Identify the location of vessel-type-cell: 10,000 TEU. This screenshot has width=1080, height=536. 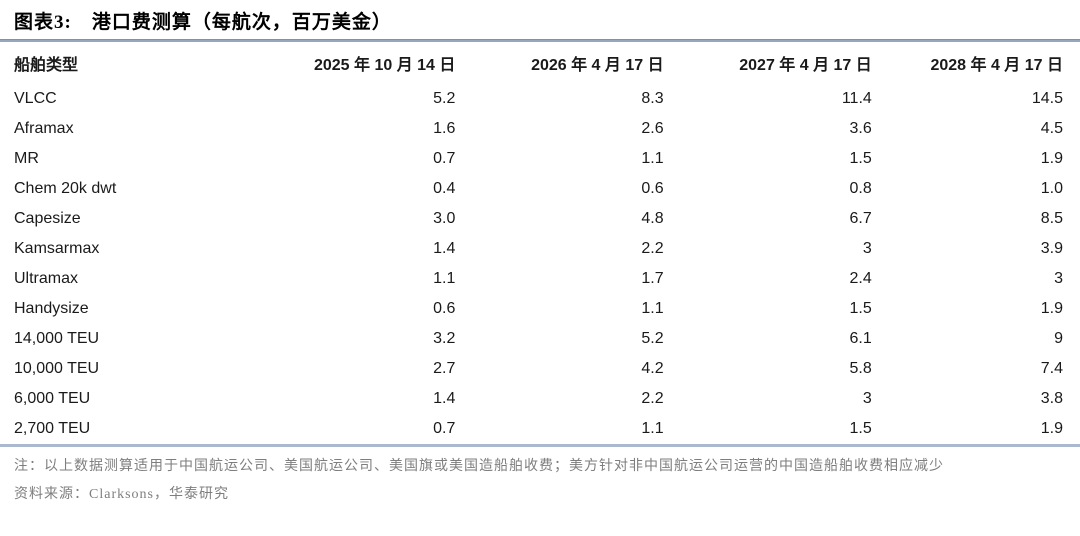
(57, 368).